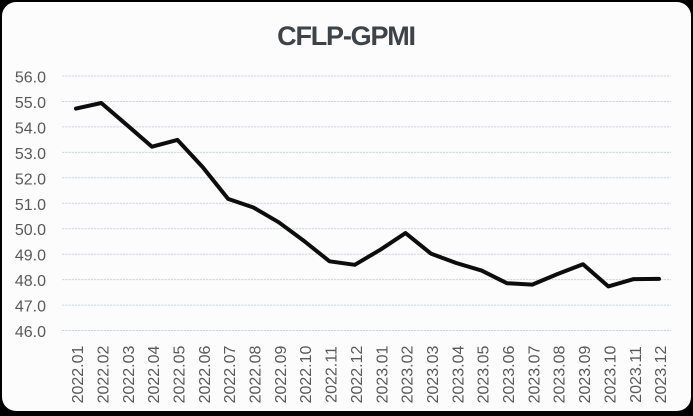  Describe the element at coordinates (509, 374) in the screenshot. I see `svg-text: 2023.06` at that location.